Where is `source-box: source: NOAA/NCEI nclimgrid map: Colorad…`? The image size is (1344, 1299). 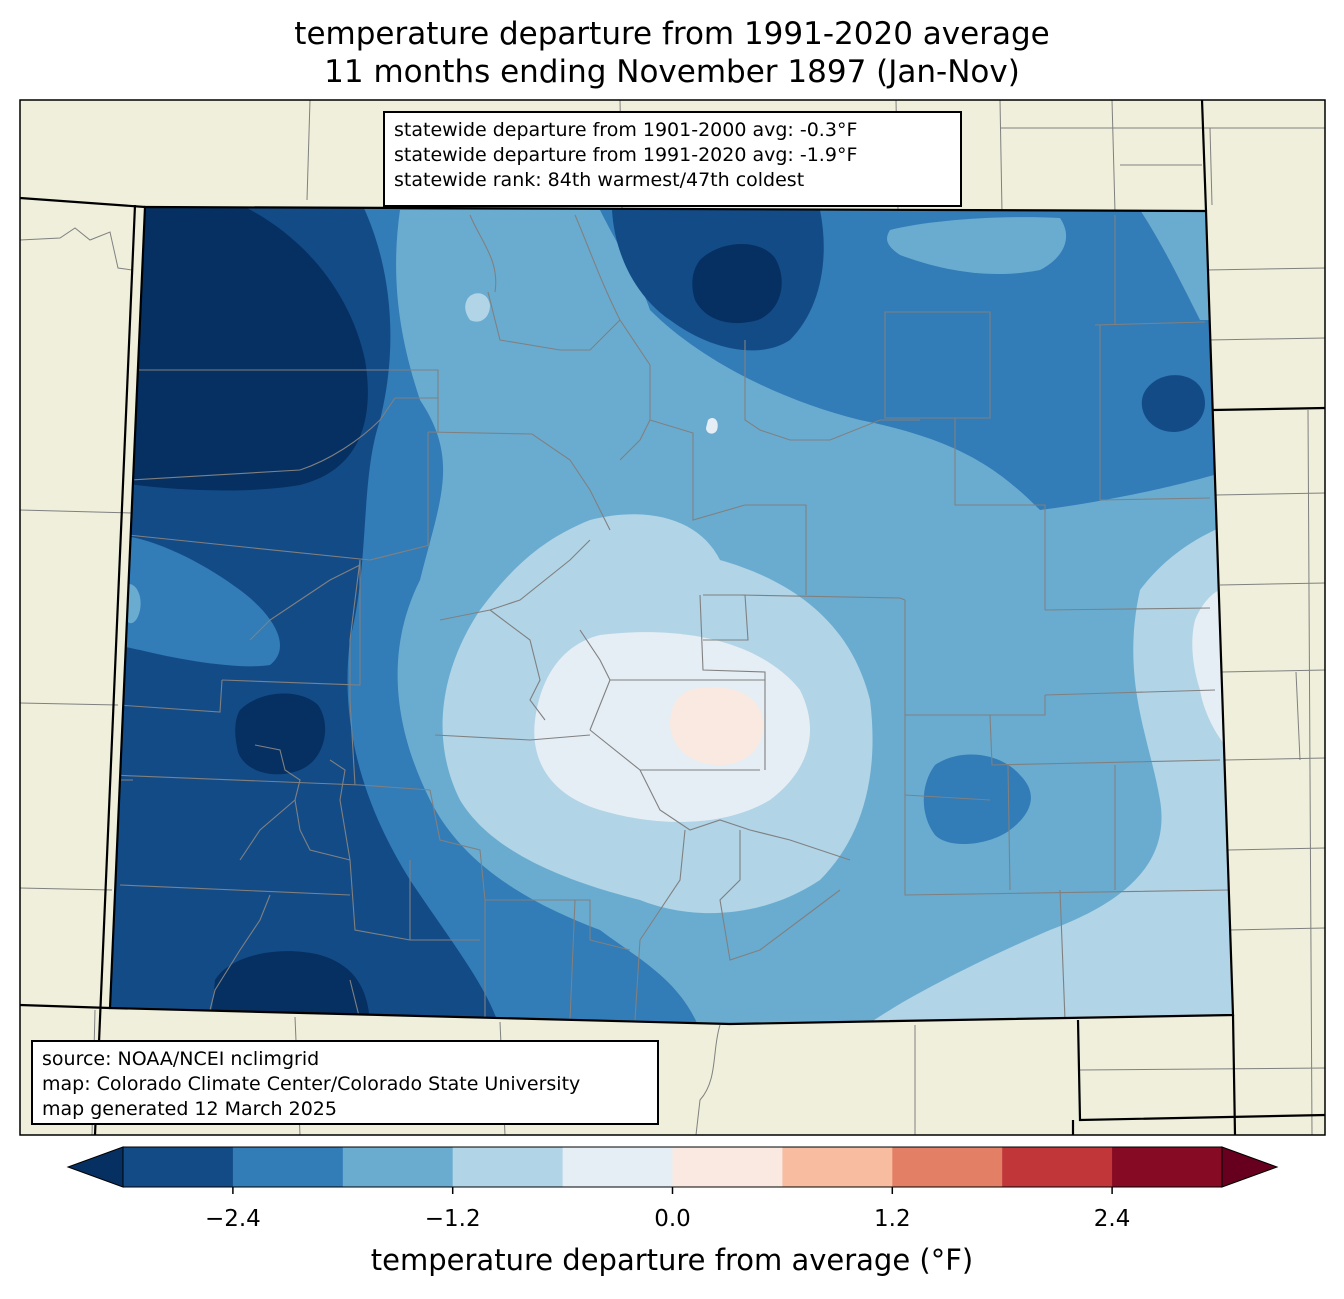 source-box: source: NOAA/NCEI nclimgrid map: Colorad… is located at coordinates (345, 1082).